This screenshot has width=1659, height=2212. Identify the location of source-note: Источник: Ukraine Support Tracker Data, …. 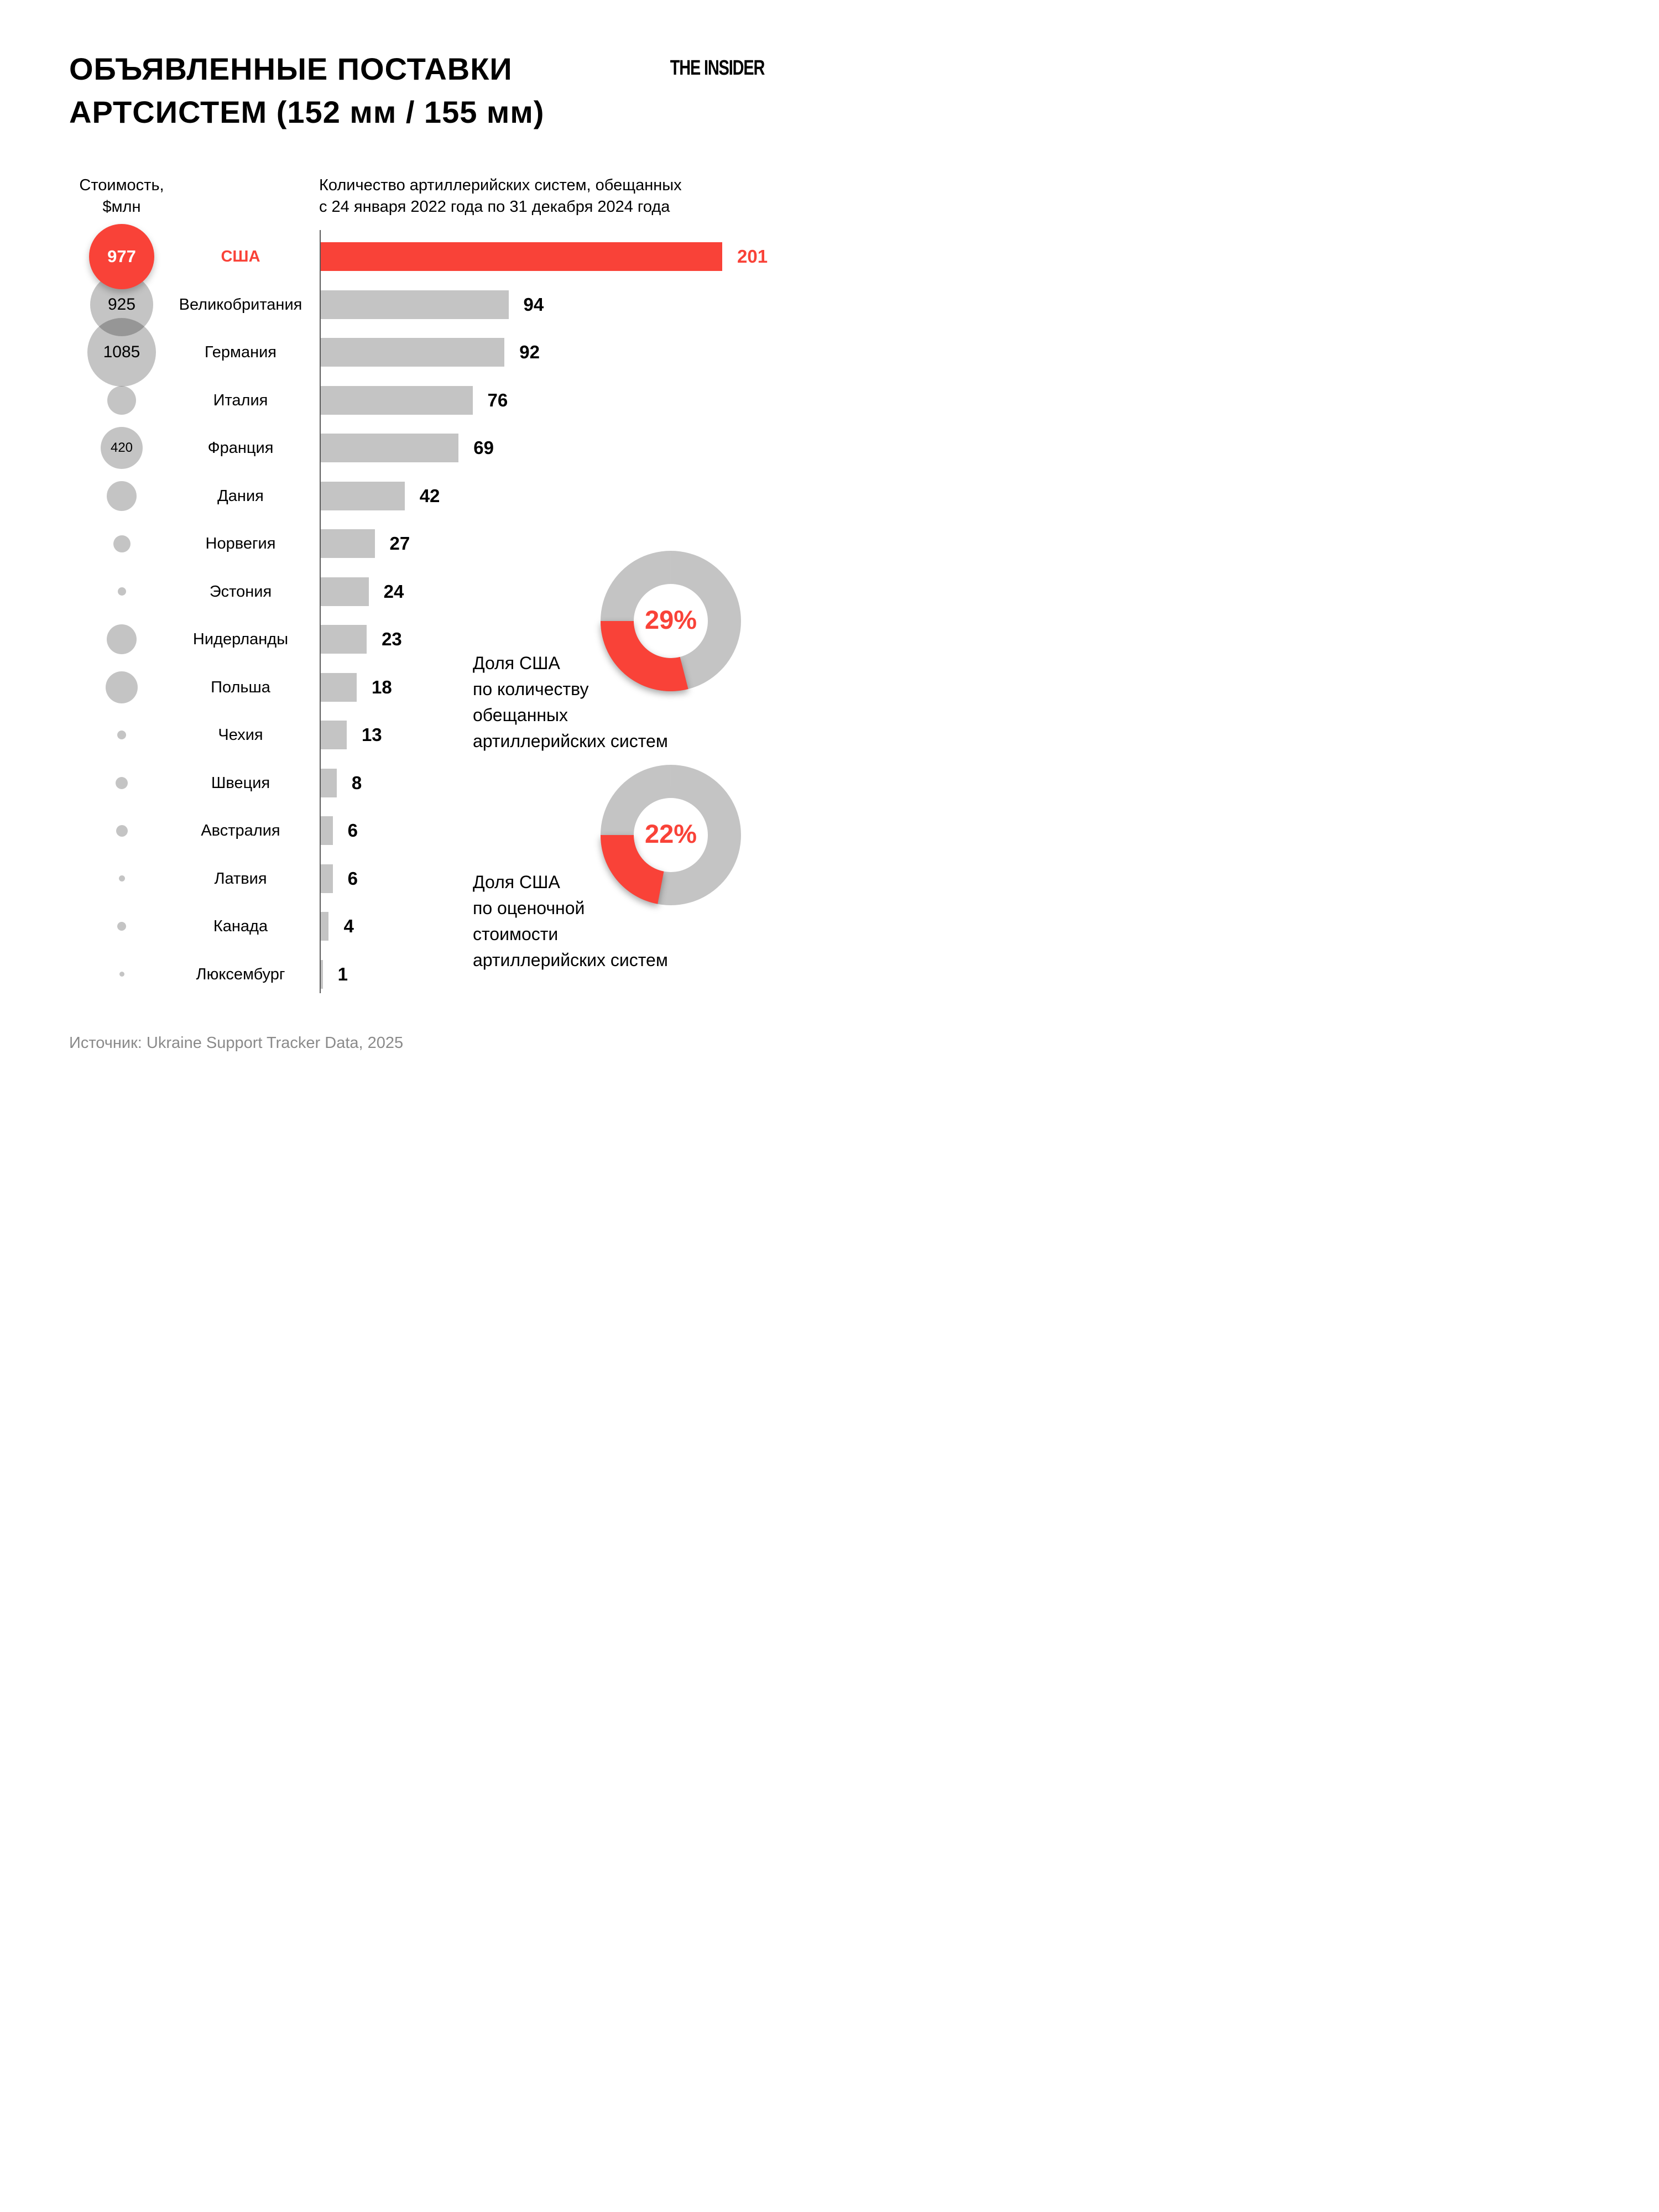
(237, 1043).